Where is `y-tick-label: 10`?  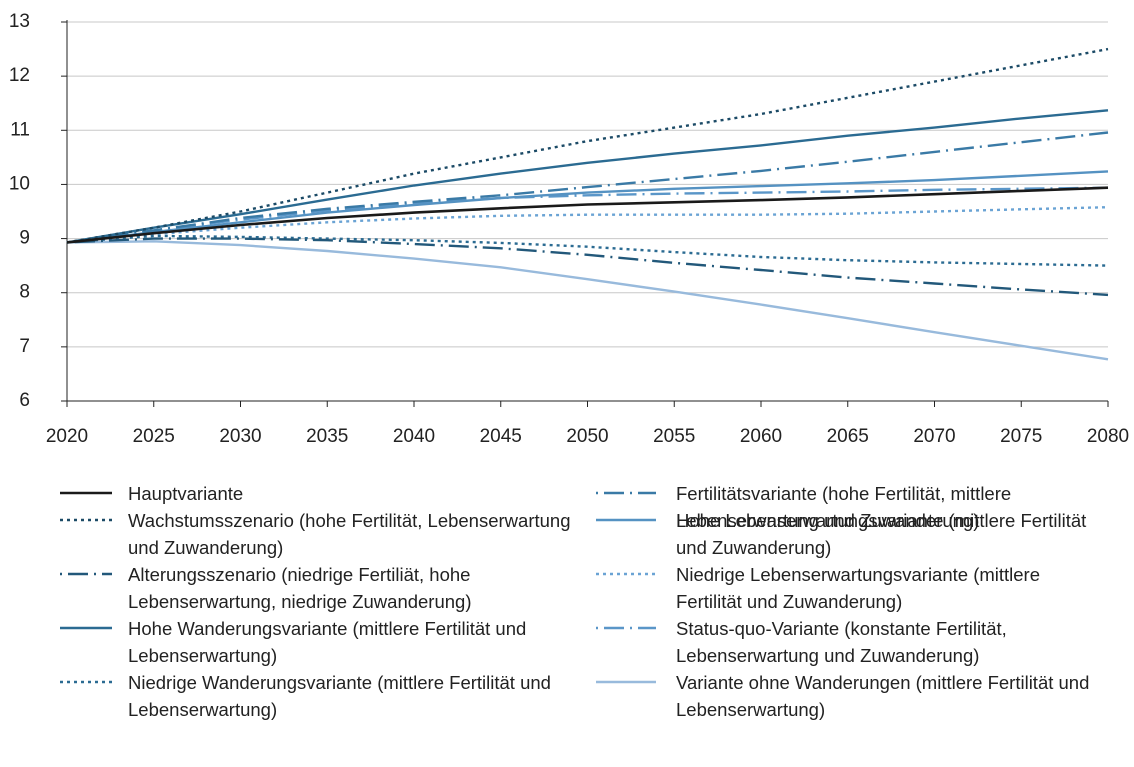 y-tick-label: 10 is located at coordinates (19, 183).